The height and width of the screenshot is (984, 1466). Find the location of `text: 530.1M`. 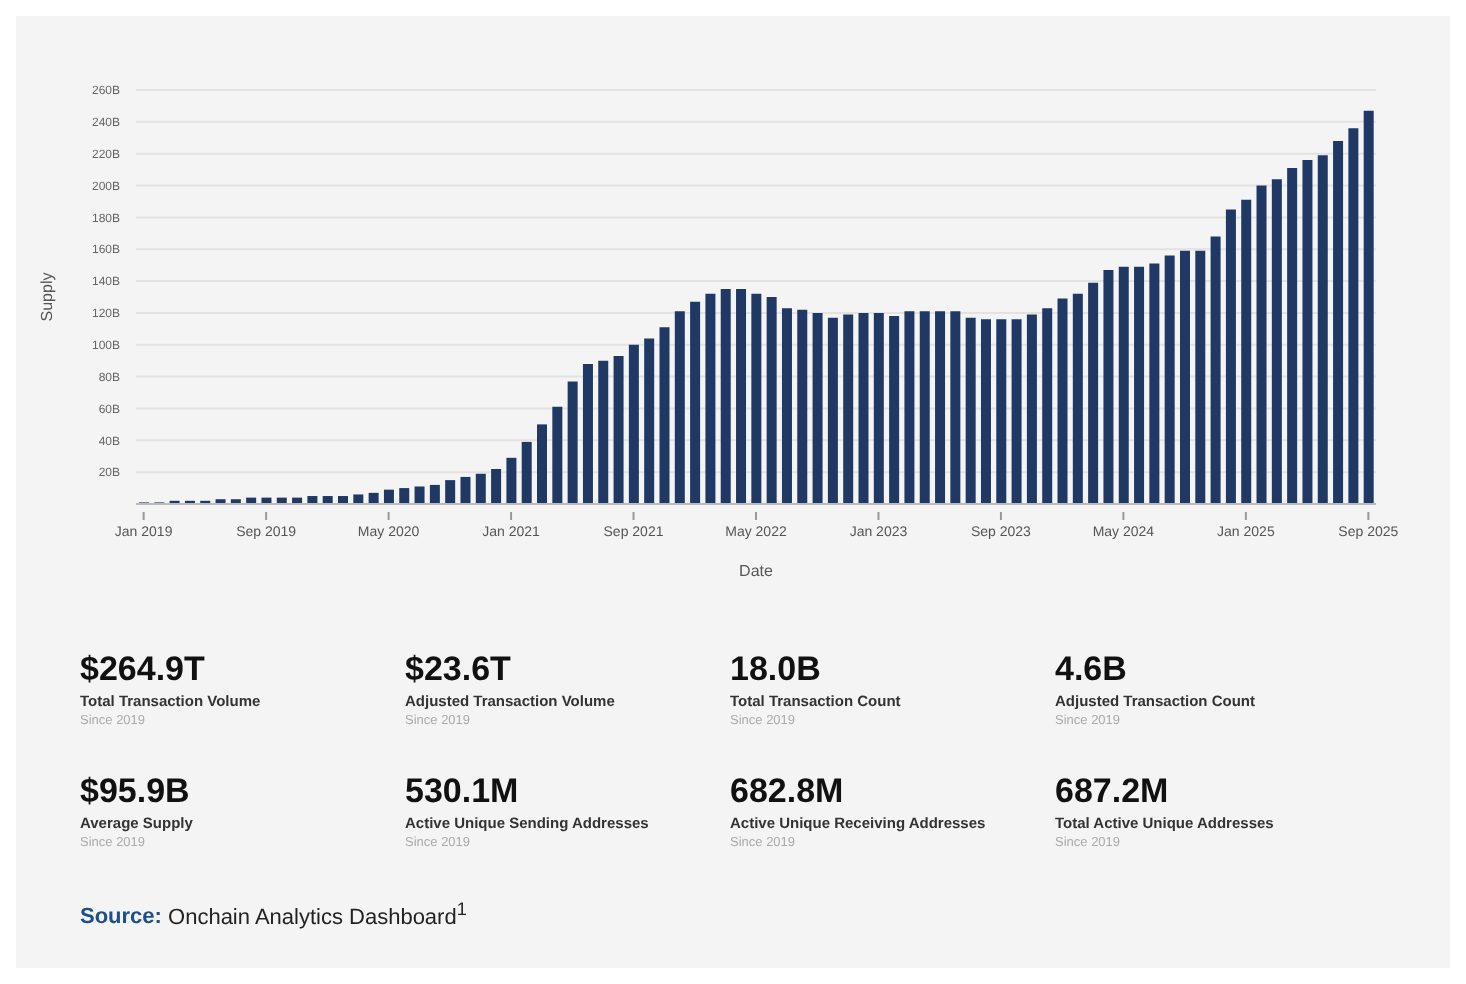

text: 530.1M is located at coordinates (463, 792).